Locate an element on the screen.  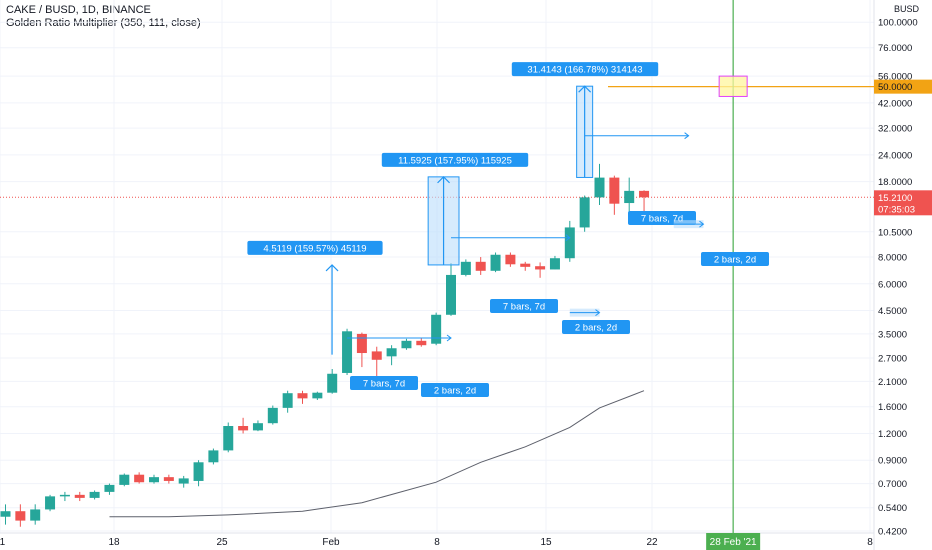
price-tick-label: 4.5000 is located at coordinates (892, 311).